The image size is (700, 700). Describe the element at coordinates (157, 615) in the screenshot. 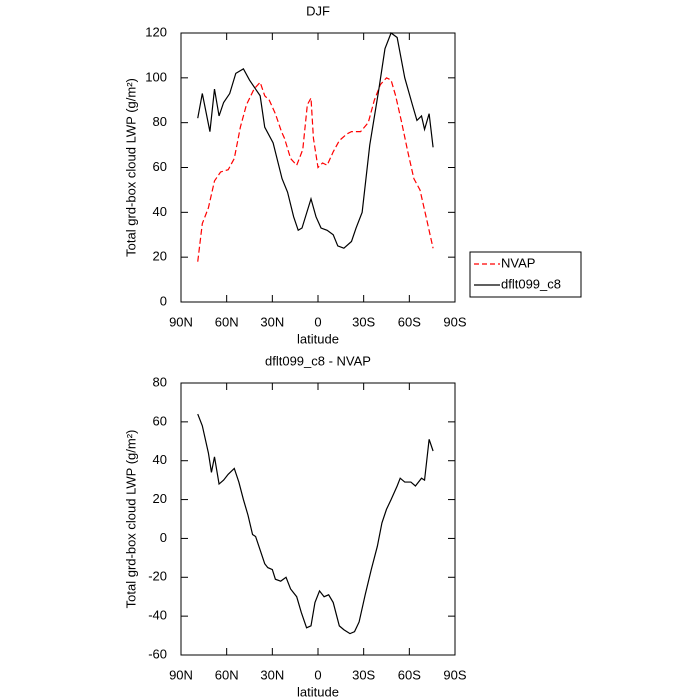

I see `y-tick-label: -40` at that location.